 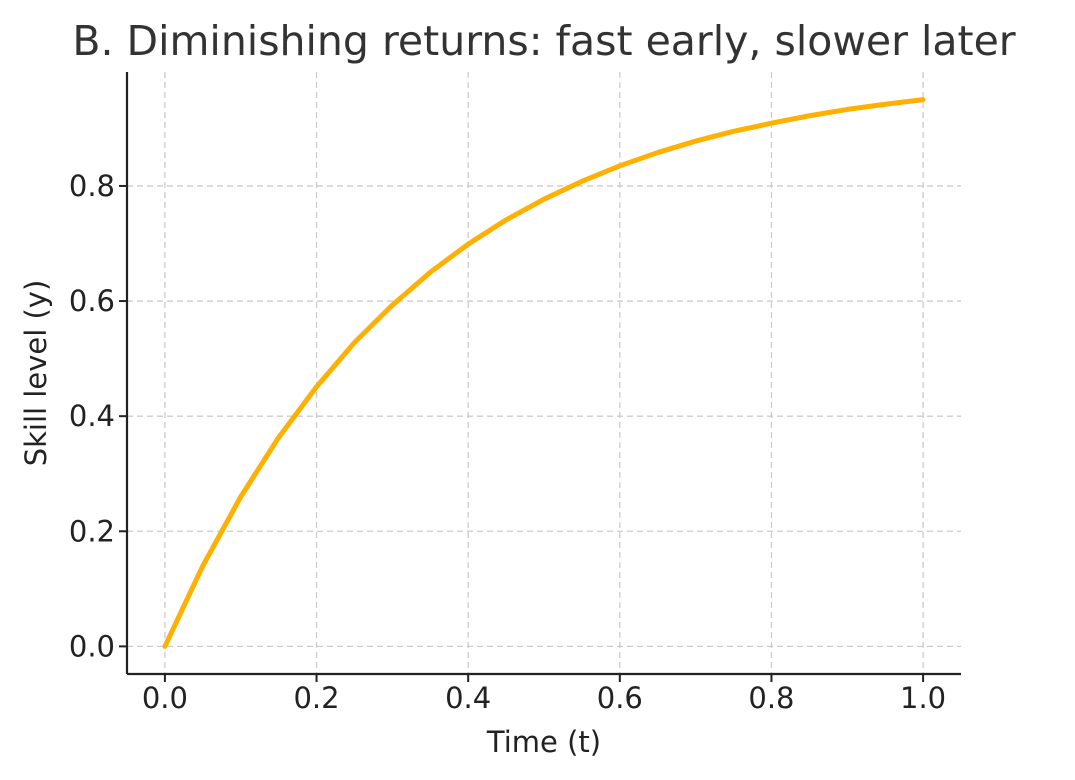 I want to click on y-tick-label: 0.0, so click(x=92, y=646).